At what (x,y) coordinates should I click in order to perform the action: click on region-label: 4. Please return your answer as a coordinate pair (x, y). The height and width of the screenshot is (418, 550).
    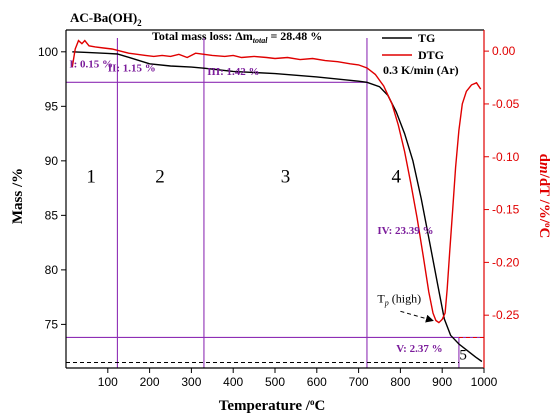
    Looking at the image, I should click on (396, 177).